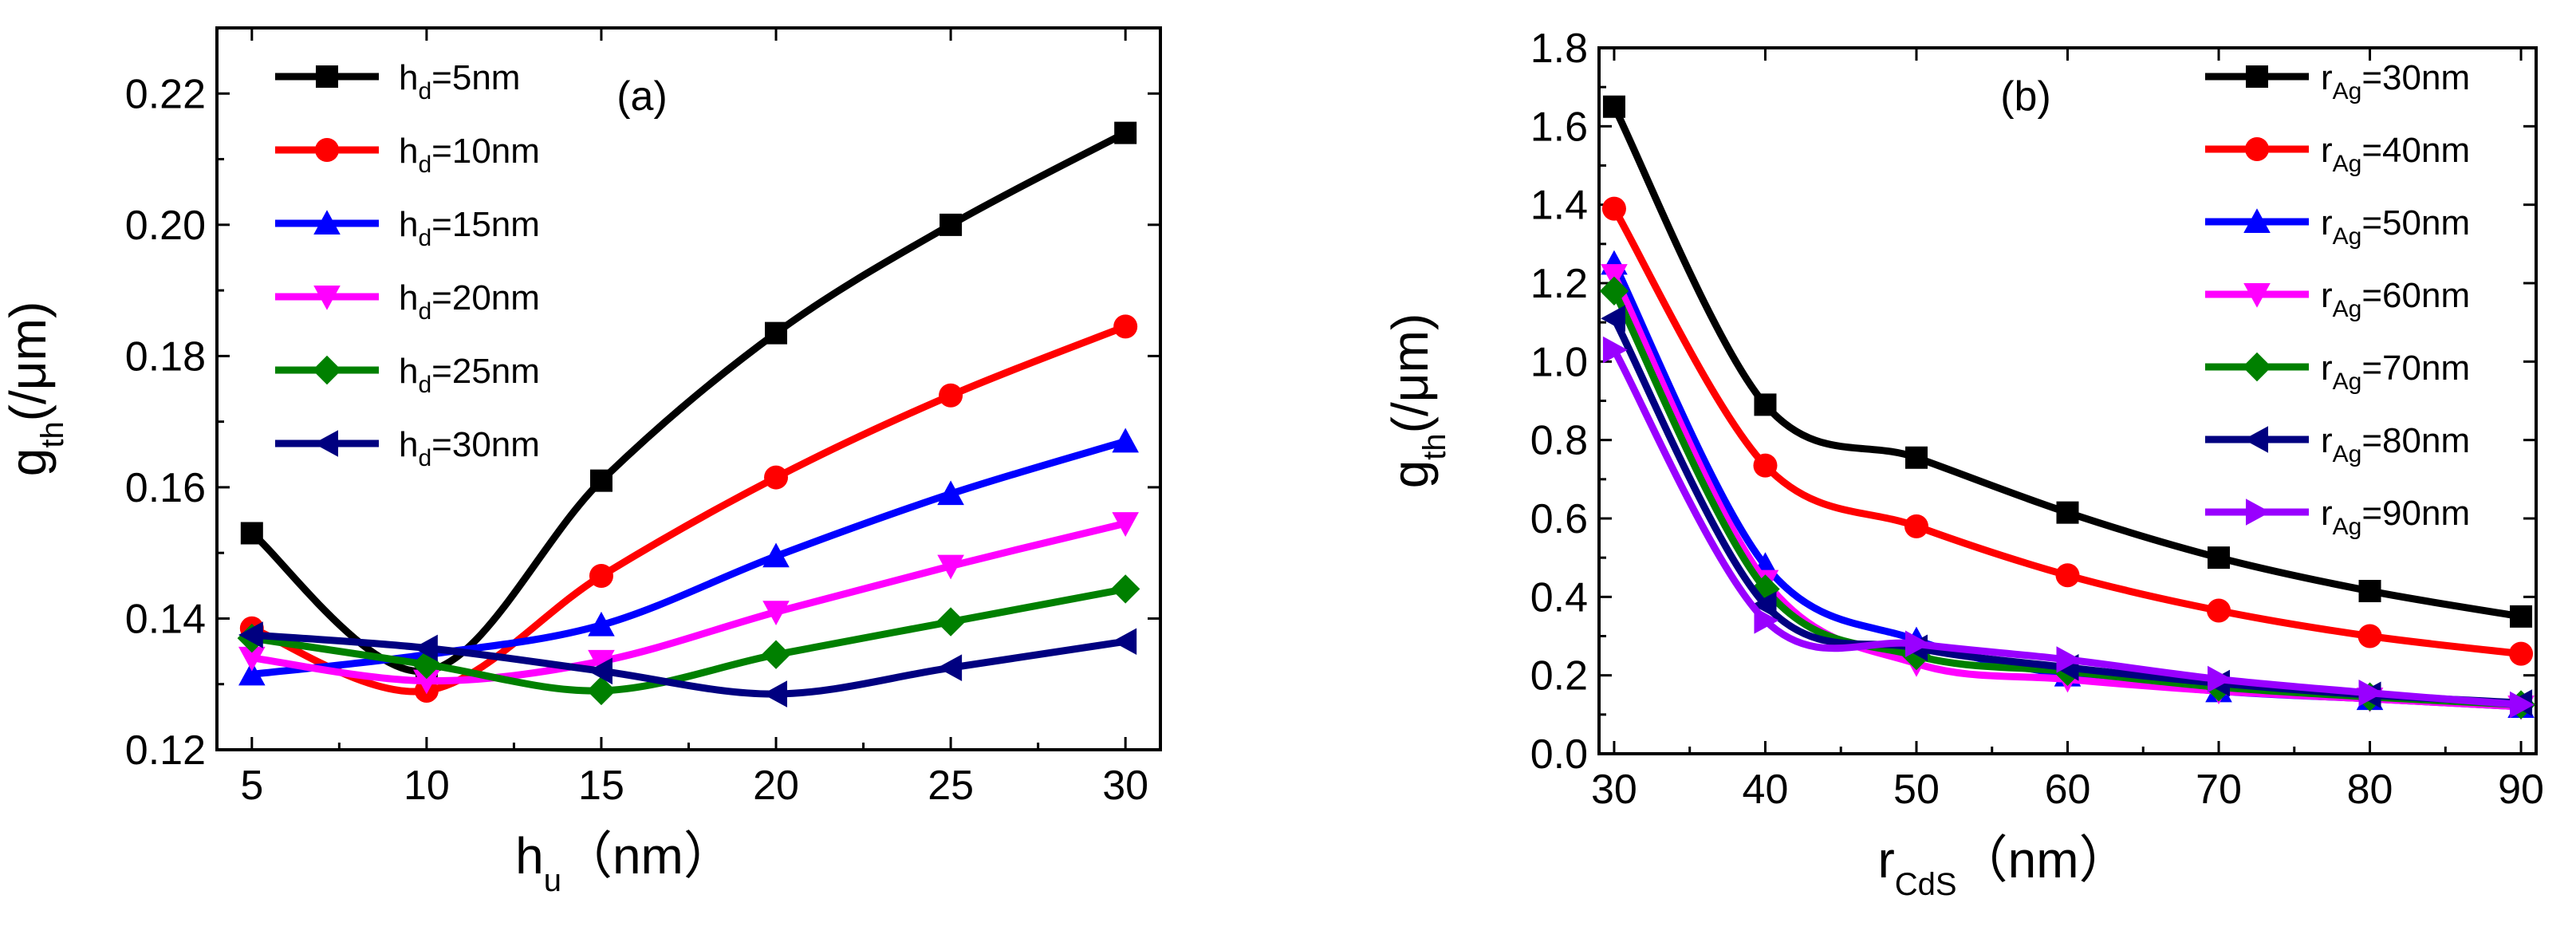 The width and height of the screenshot is (2576, 942). Describe the element at coordinates (2337, 444) in the screenshot. I see `legend-item: rAg=80nm` at that location.